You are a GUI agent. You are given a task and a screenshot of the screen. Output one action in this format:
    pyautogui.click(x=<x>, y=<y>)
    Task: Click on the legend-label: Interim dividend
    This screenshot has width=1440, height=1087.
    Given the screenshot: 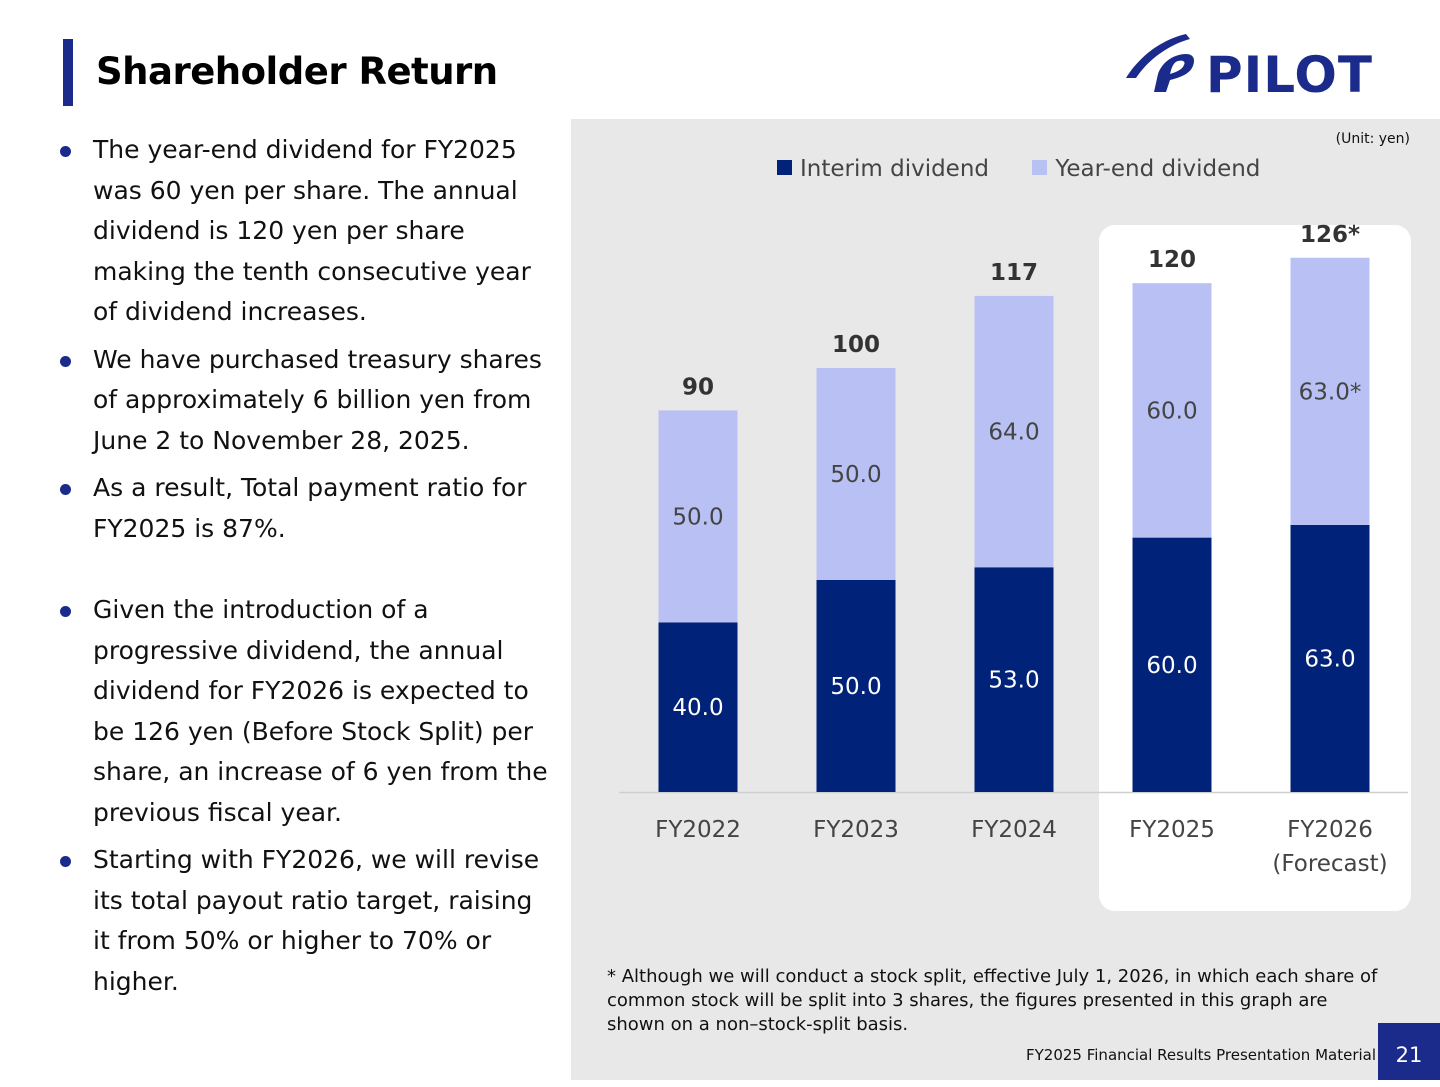 What is the action you would take?
    pyautogui.click(x=895, y=169)
    